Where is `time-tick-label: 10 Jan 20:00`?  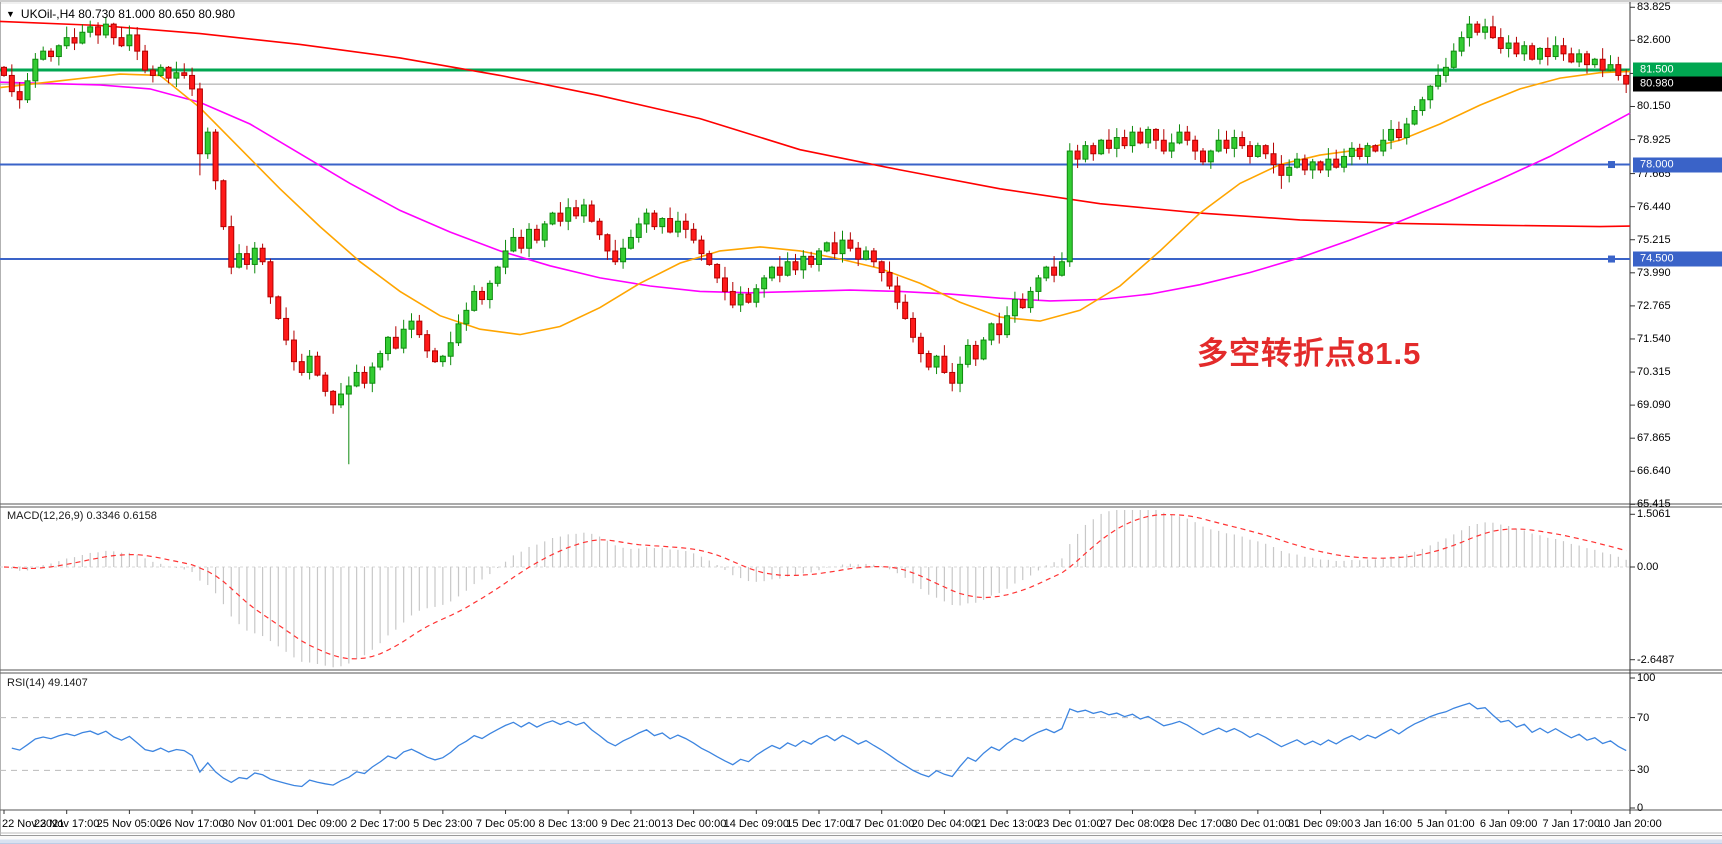 time-tick-label: 10 Jan 20:00 is located at coordinates (1630, 824).